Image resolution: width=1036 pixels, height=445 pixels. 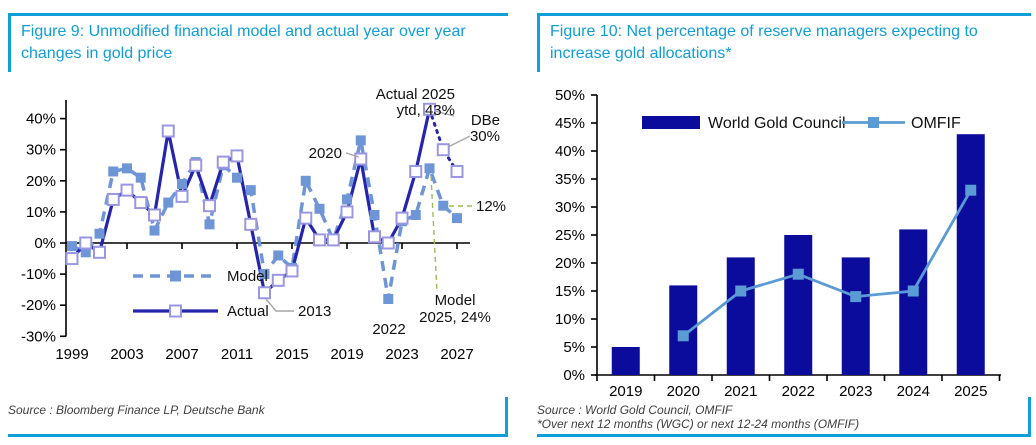 I want to click on svg-text: -20%, so click(x=38, y=305).